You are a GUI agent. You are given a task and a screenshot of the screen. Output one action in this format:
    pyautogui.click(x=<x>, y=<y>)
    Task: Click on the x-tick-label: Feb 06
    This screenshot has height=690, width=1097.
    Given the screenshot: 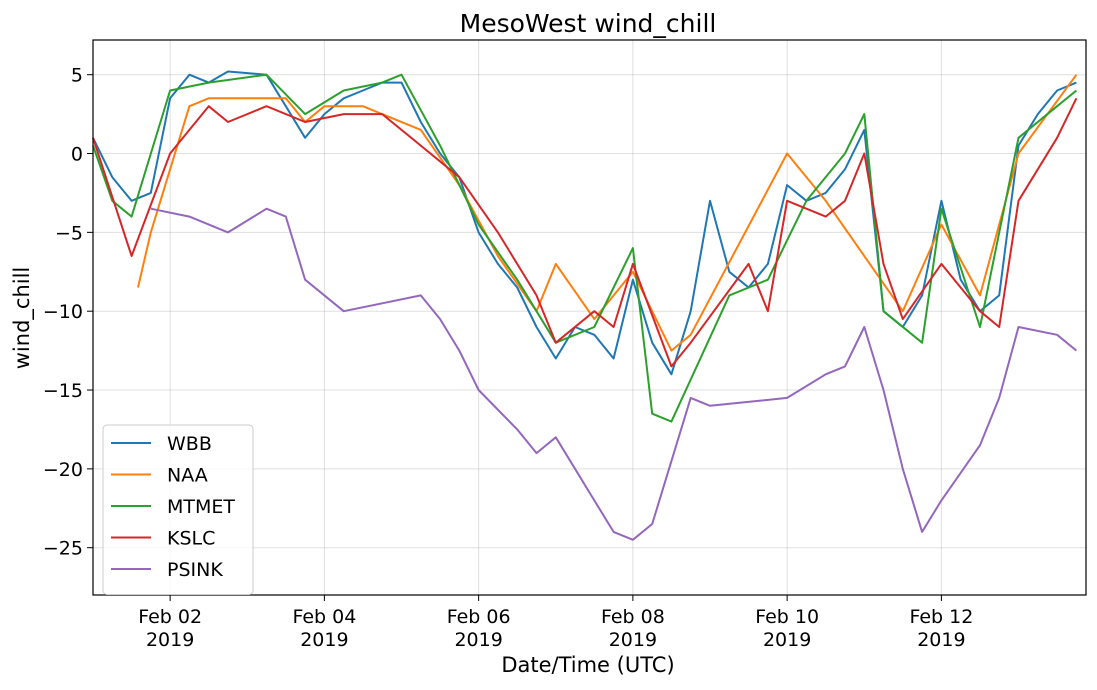 What is the action you would take?
    pyautogui.click(x=479, y=617)
    